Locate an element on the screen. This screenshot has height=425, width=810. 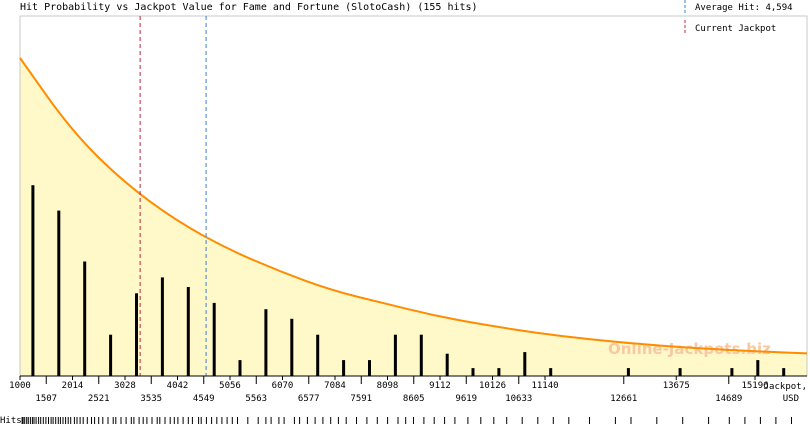
x-tick-label: 1000 is located at coordinates (20, 386).